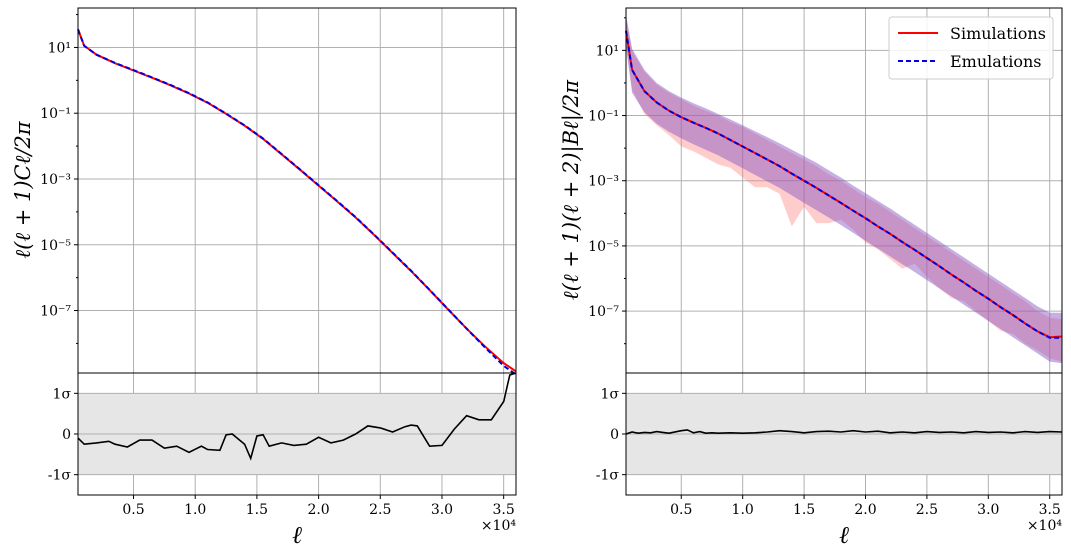 The height and width of the screenshot is (555, 1071). Describe the element at coordinates (504, 510) in the screenshot. I see `left-x-tick-label: 3.5` at that location.